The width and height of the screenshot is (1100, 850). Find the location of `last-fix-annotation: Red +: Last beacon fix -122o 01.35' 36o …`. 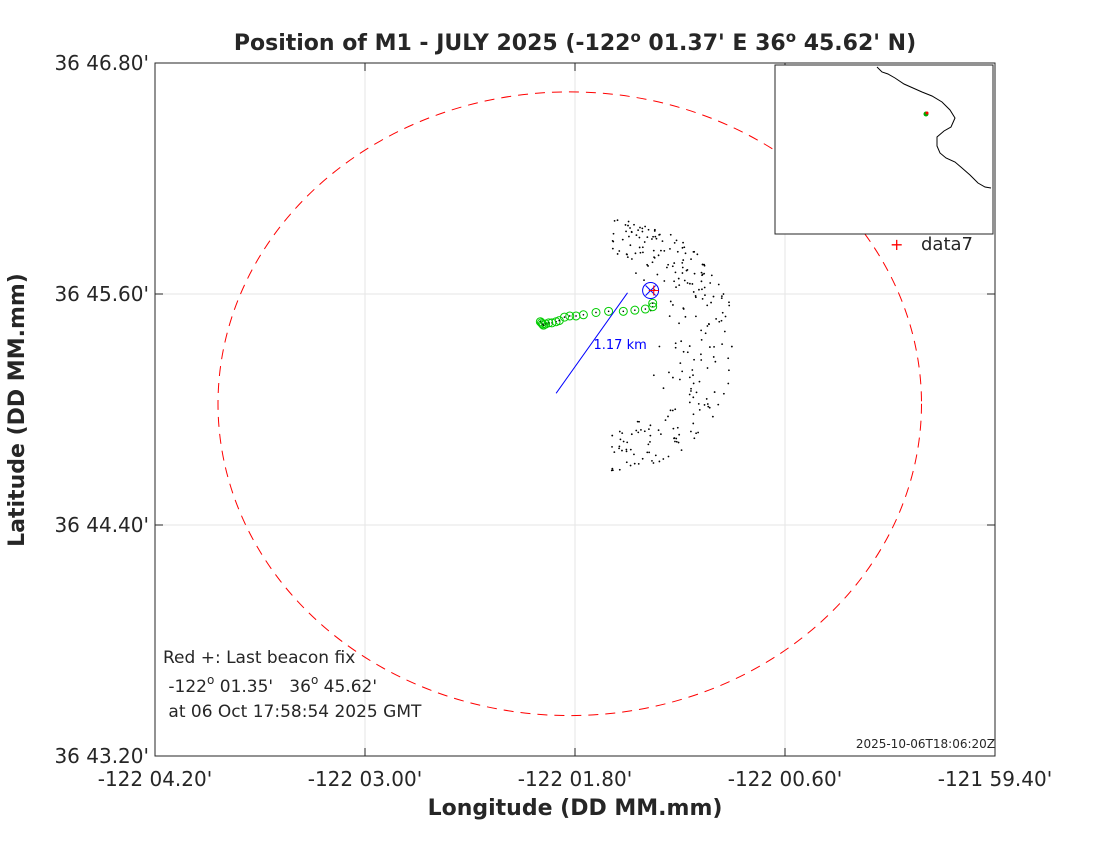

last-fix-annotation: Red +: Last beacon fix -122o 01.35' 36o … is located at coordinates (292, 685).